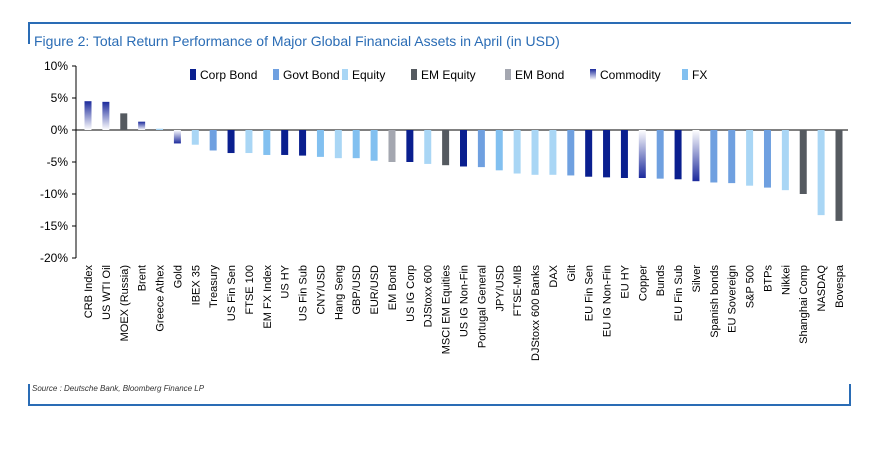 The width and height of the screenshot is (895, 463). Describe the element at coordinates (536, 313) in the screenshot. I see `x-tick-label: DJStoxx 600 Banks` at that location.